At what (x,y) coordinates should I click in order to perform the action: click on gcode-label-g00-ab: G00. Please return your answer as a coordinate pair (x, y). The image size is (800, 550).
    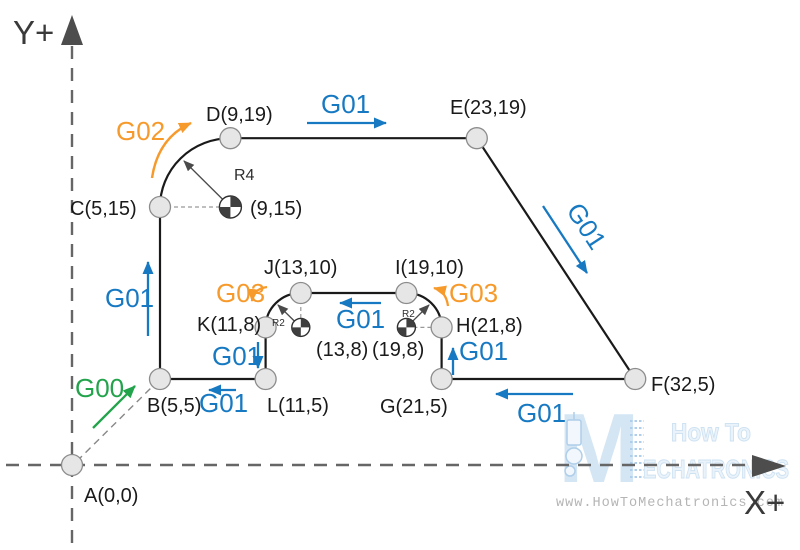
    Looking at the image, I should click on (99, 388).